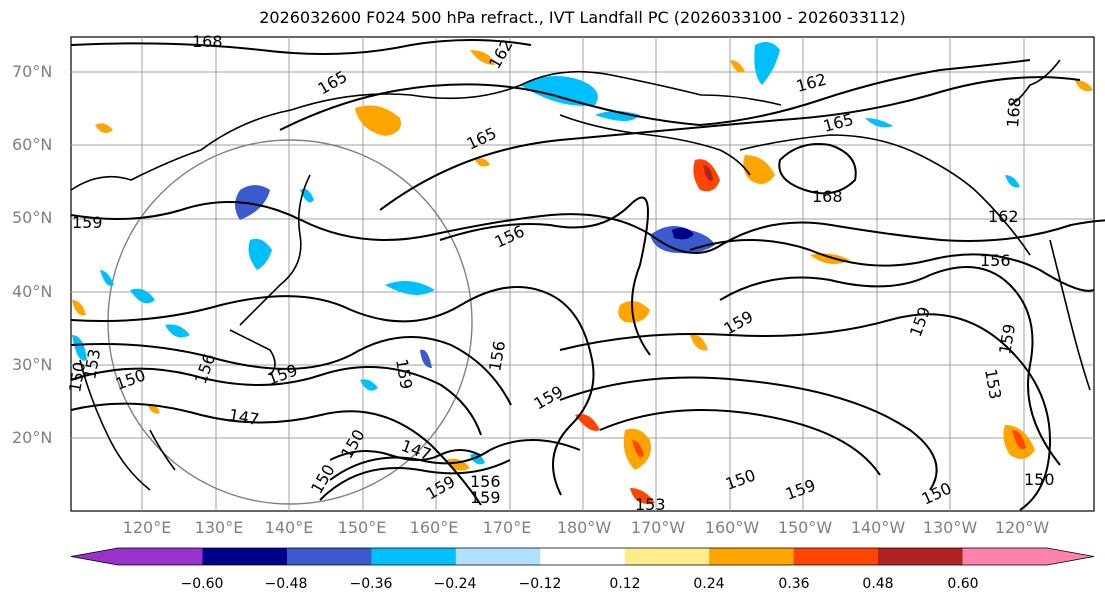 The height and width of the screenshot is (604, 1105). What do you see at coordinates (709, 584) in the screenshot?
I see `colorbar-tick-label: 0.24` at bounding box center [709, 584].